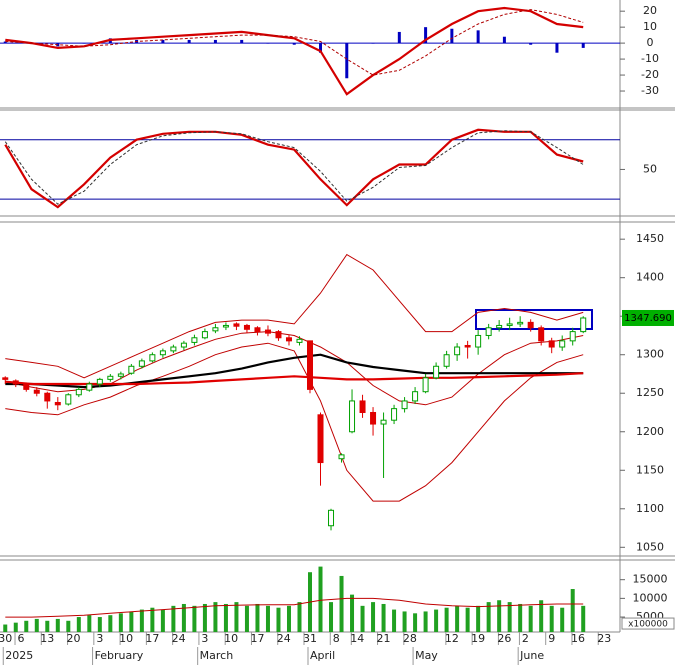 The height and width of the screenshot is (665, 675). I want to click on x-tick-label: 31, so click(310, 638).